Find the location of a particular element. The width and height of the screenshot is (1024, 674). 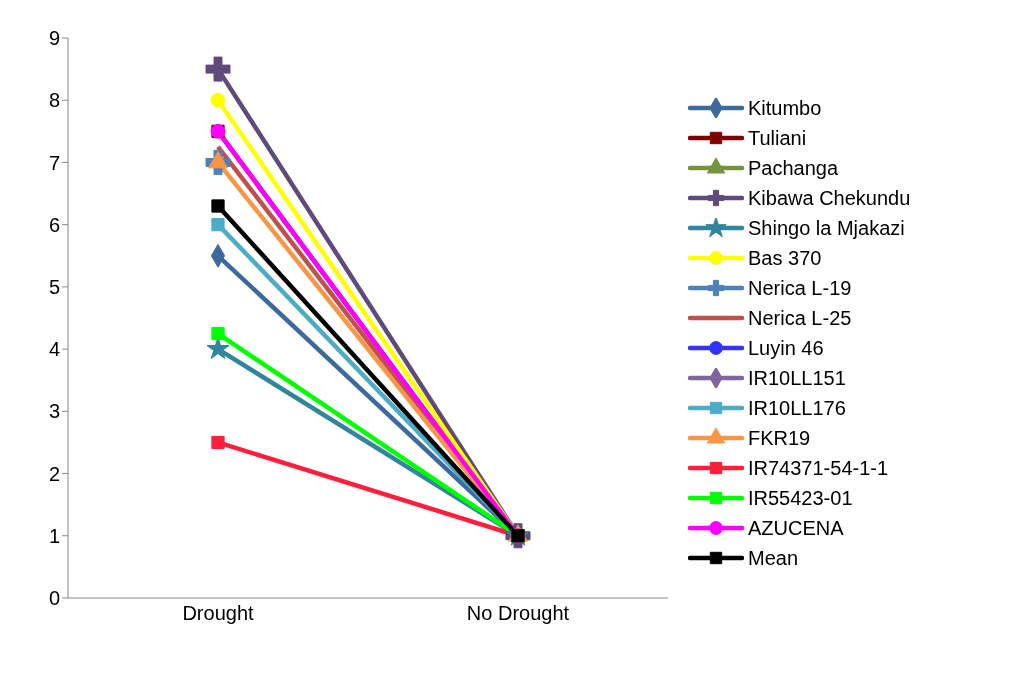

legend-label: IR74371-54-1-1 is located at coordinates (818, 468).